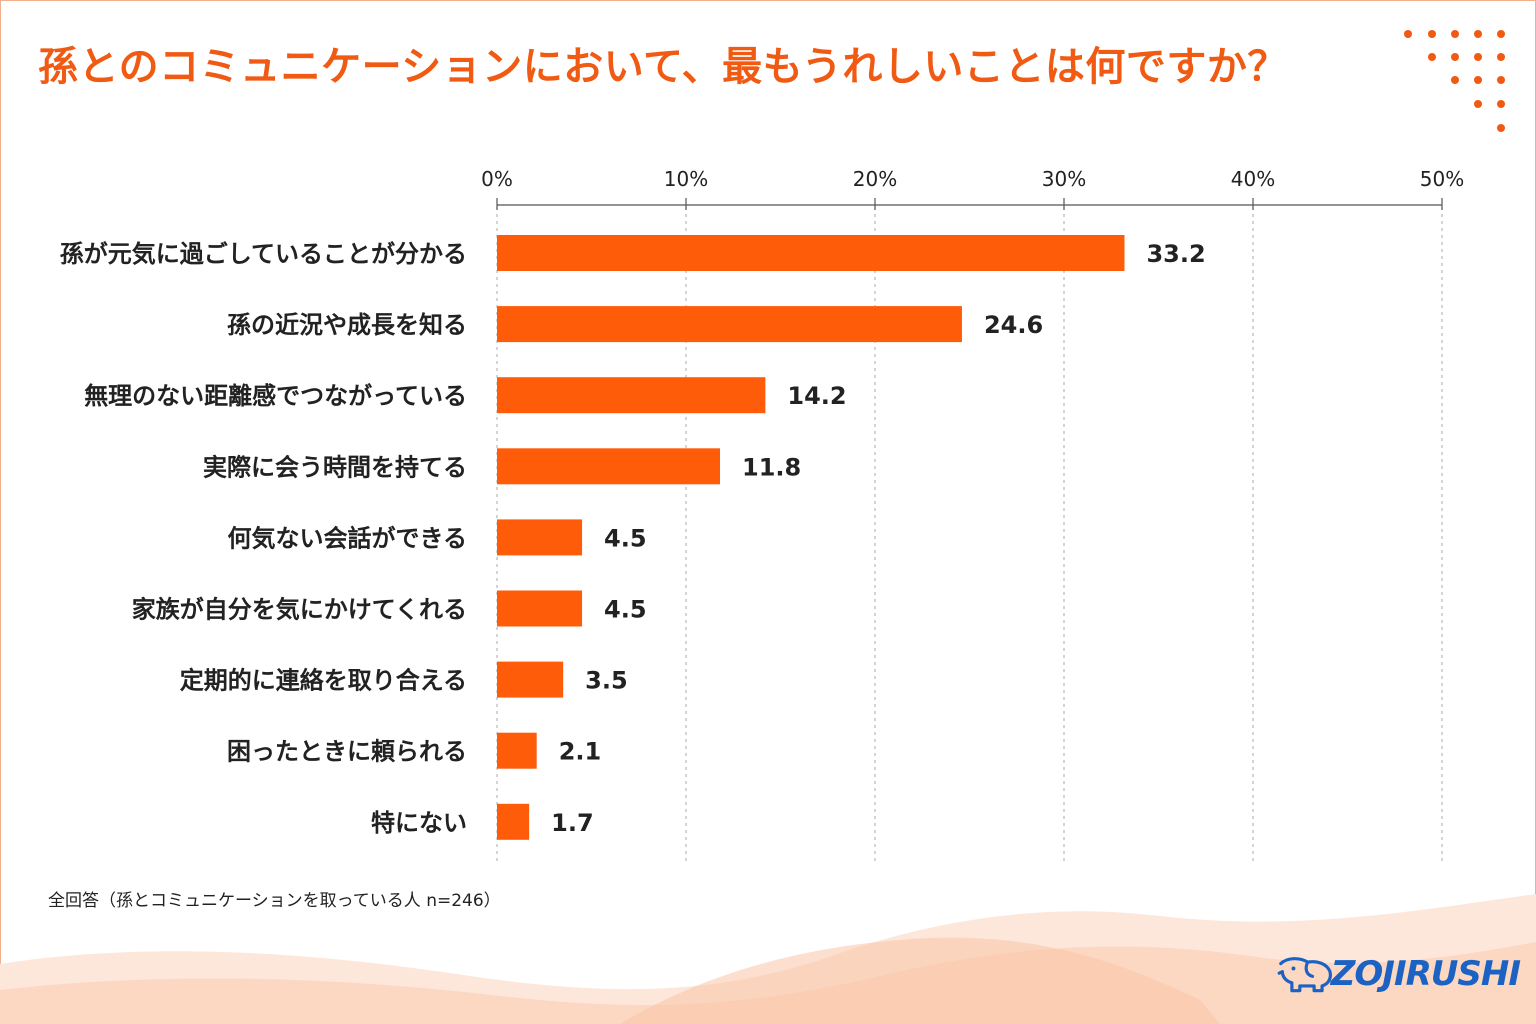  Describe the element at coordinates (347, 538) in the screenshot. I see `category-label: 何気ない会話ができる` at that location.